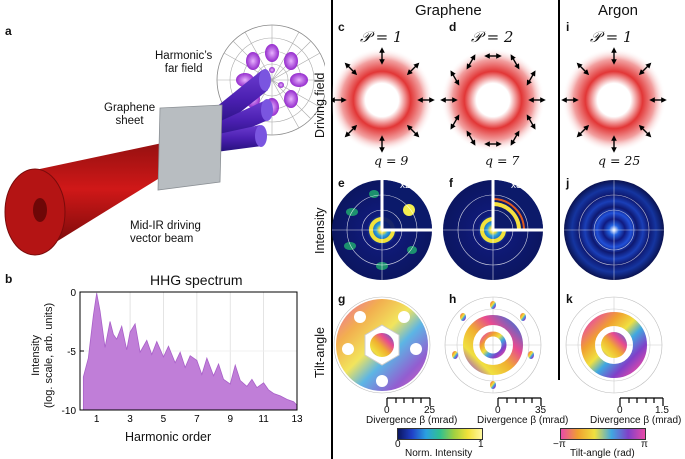 This screenshot has height=459, width=685. What do you see at coordinates (568, 27) in the screenshot?
I see `panel-label-i: i` at bounding box center [568, 27].